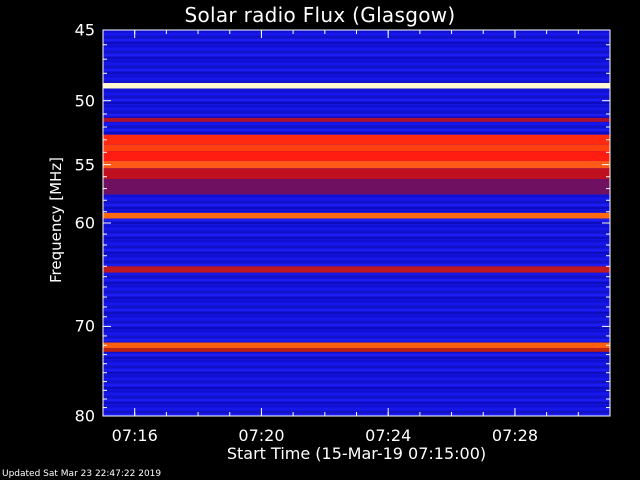 The image size is (640, 480). I want to click on y-tick-label: 80, so click(84, 416).